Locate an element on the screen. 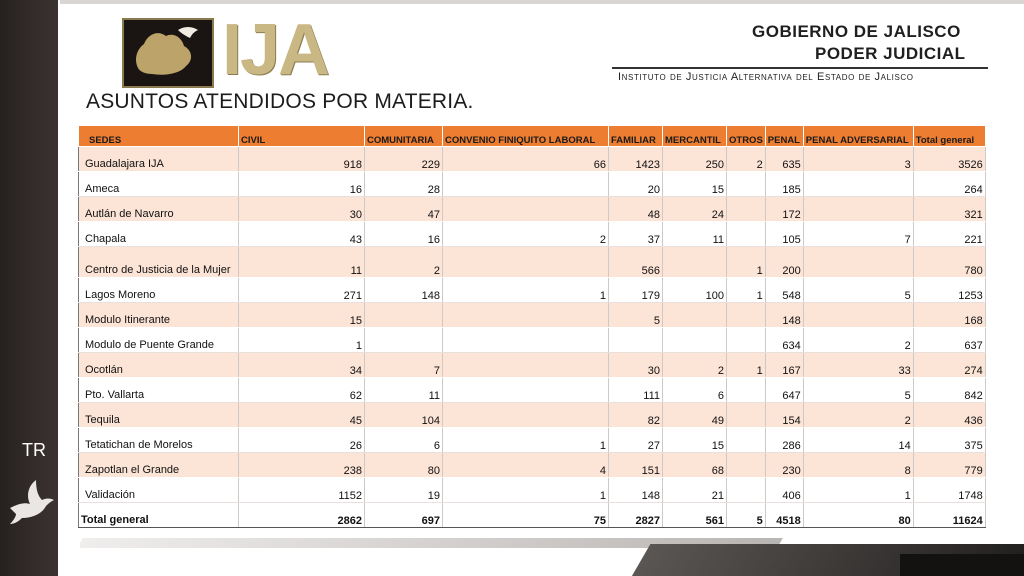 The image size is (1024, 576). table-row: Autlán de Navarro 30 47 48 24 172 321 is located at coordinates (532, 209).